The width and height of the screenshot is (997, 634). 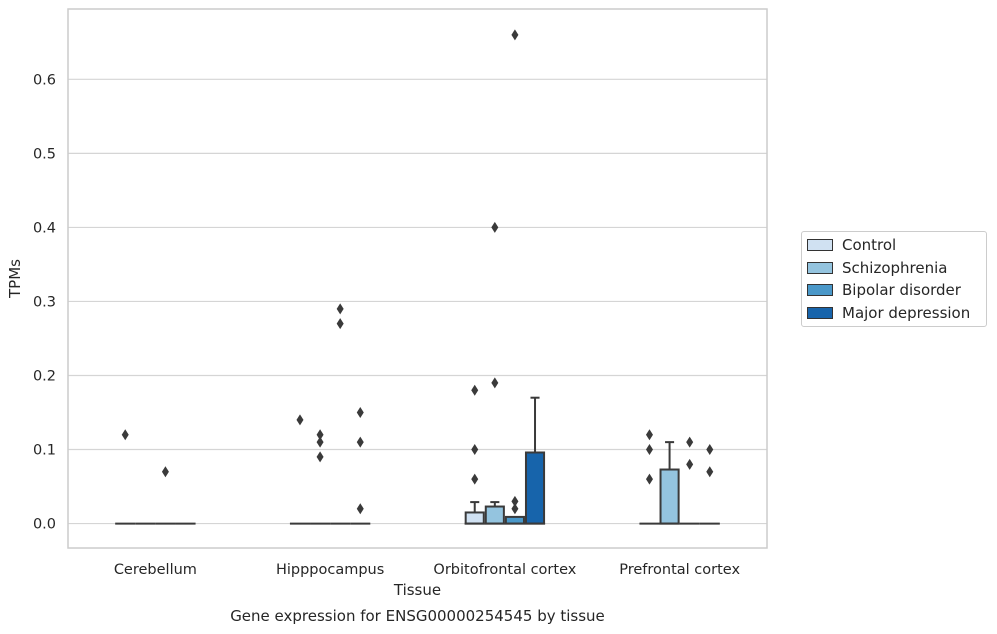 I want to click on y-tick-label: 0.1, so click(x=44, y=451).